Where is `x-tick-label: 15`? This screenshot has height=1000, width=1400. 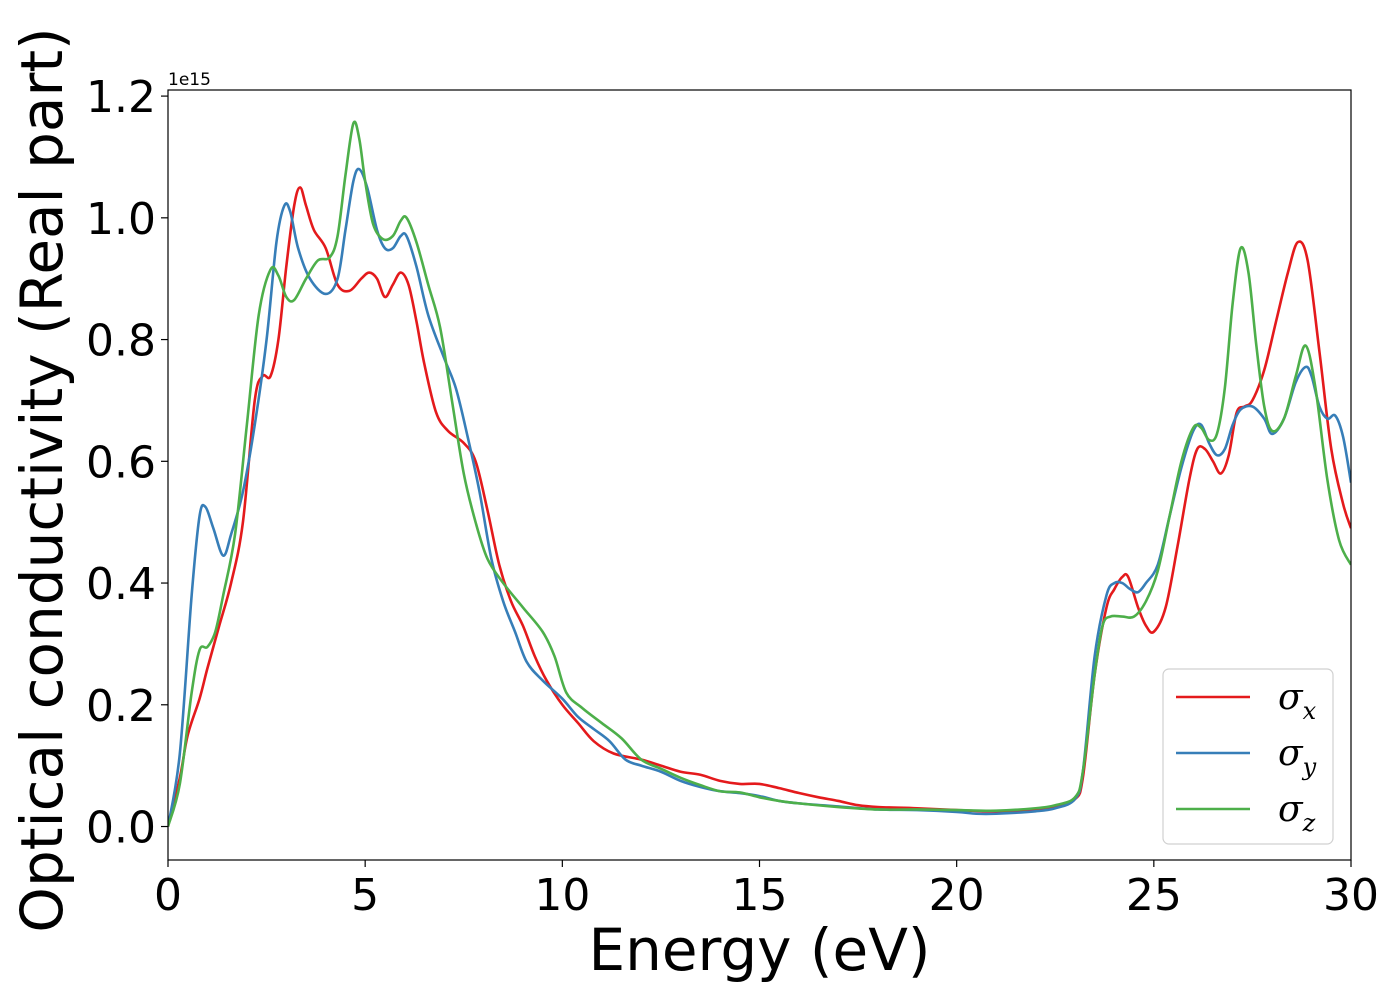
x-tick-label: 15 is located at coordinates (760, 895).